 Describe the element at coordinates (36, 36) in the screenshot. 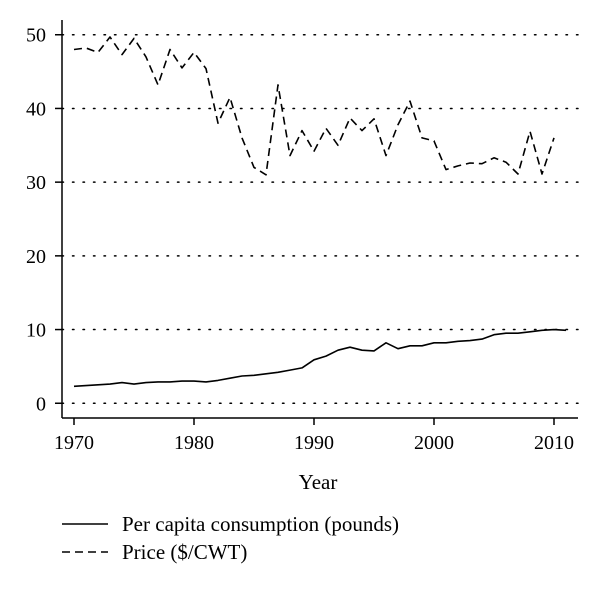

I see `y-tick-label: 50` at that location.